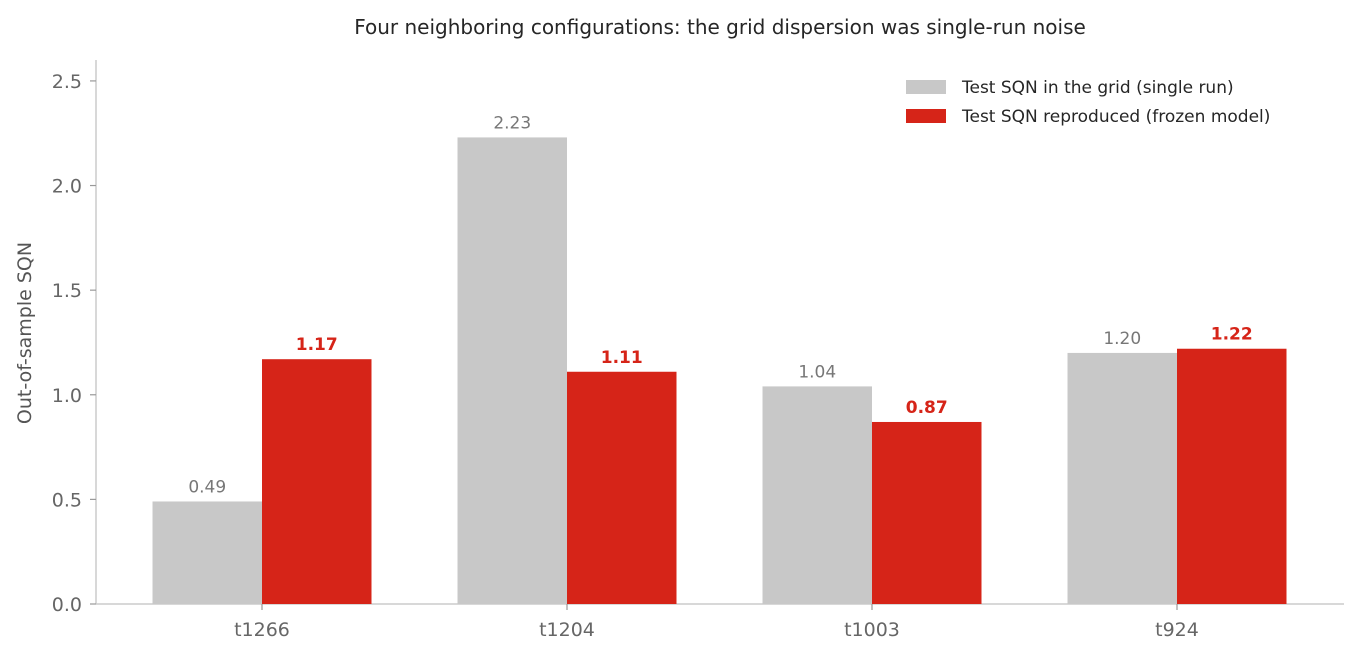  Describe the element at coordinates (67, 605) in the screenshot. I see `y-tick-label: 0.0` at that location.